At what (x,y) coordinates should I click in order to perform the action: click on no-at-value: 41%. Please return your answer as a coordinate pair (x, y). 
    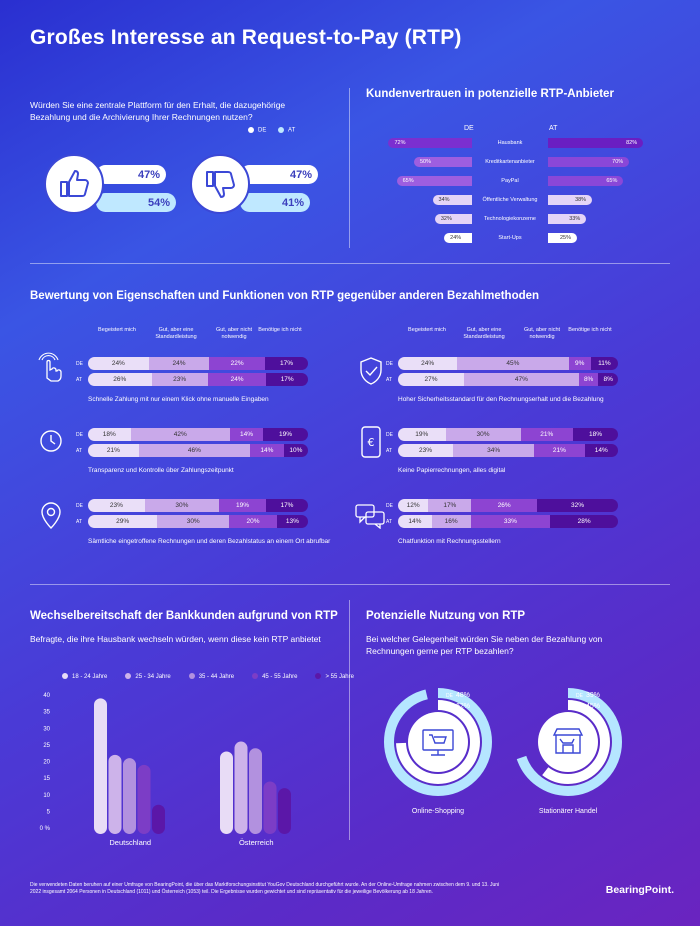
    Looking at the image, I should click on (293, 203).